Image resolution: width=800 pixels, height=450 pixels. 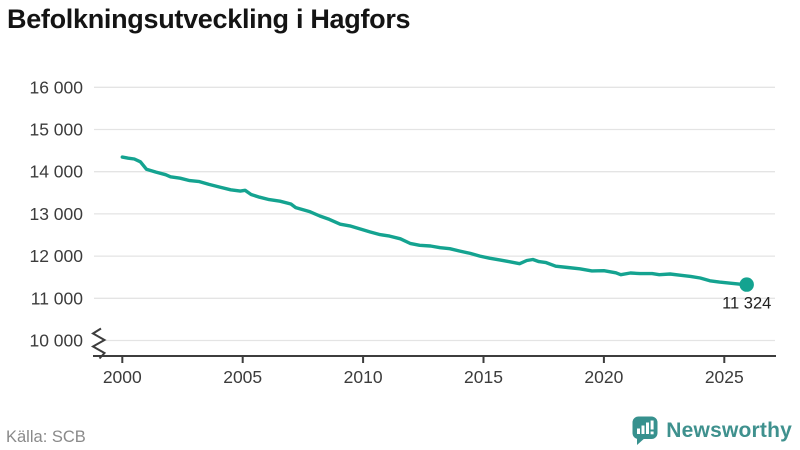 What do you see at coordinates (746, 284) in the screenshot?
I see `last-data-point-marker` at bounding box center [746, 284].